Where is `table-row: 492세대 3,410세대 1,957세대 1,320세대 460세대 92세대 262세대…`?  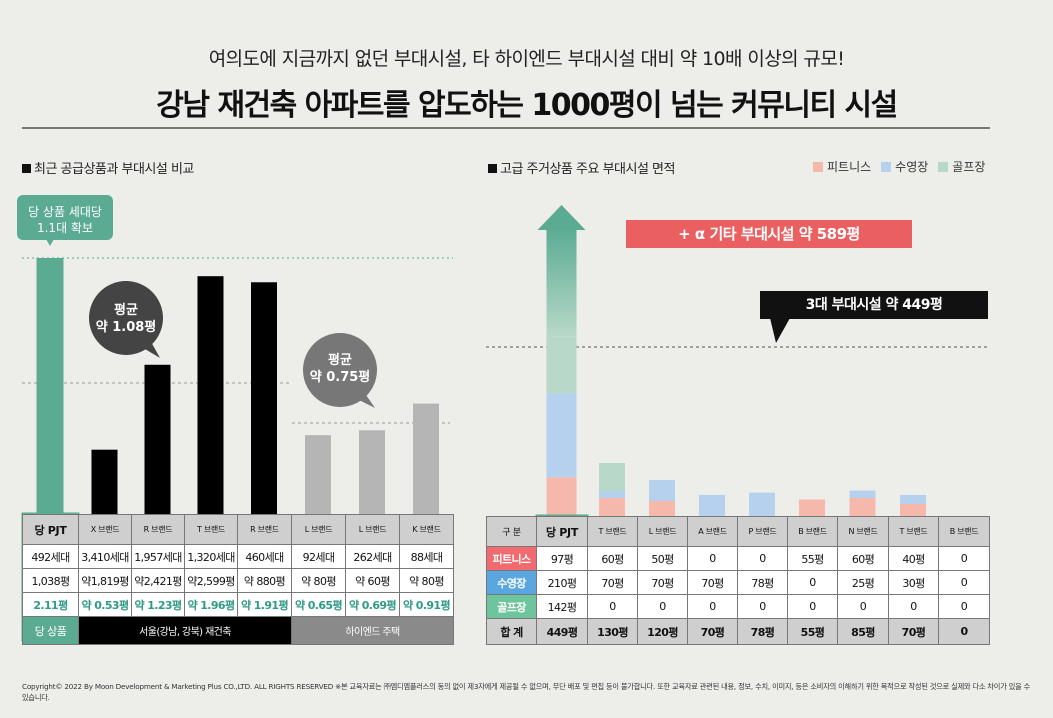
table-row: 492세대 3,410세대 1,957세대 1,320세대 460세대 92세대 262세대… is located at coordinates (238, 556).